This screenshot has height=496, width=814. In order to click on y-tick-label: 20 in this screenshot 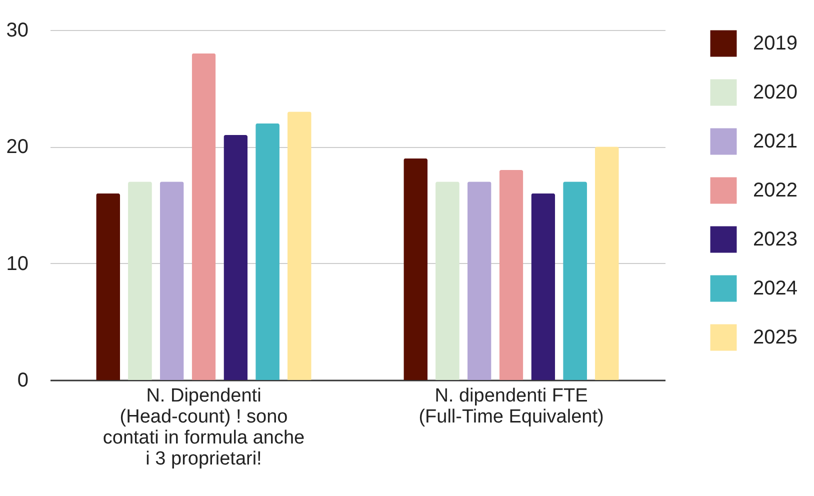, I will do `click(17, 147)`.